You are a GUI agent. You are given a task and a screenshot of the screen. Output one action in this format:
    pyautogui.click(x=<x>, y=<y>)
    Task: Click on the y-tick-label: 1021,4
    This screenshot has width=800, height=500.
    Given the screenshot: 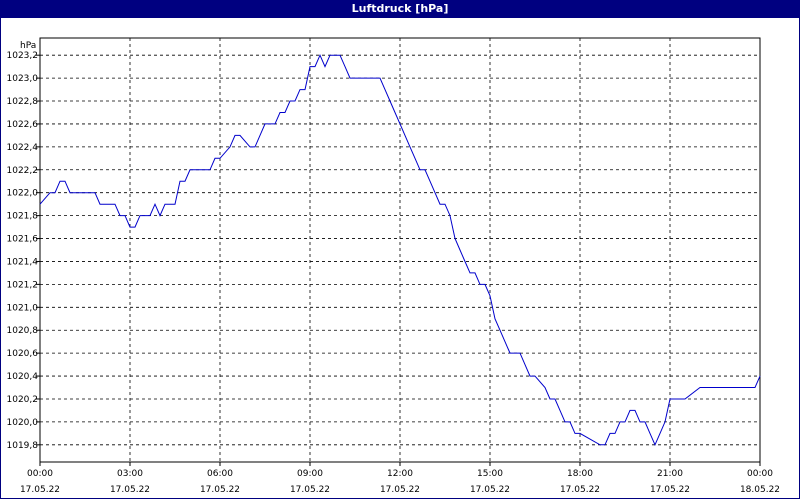 What is the action you would take?
    pyautogui.click(x=23, y=262)
    